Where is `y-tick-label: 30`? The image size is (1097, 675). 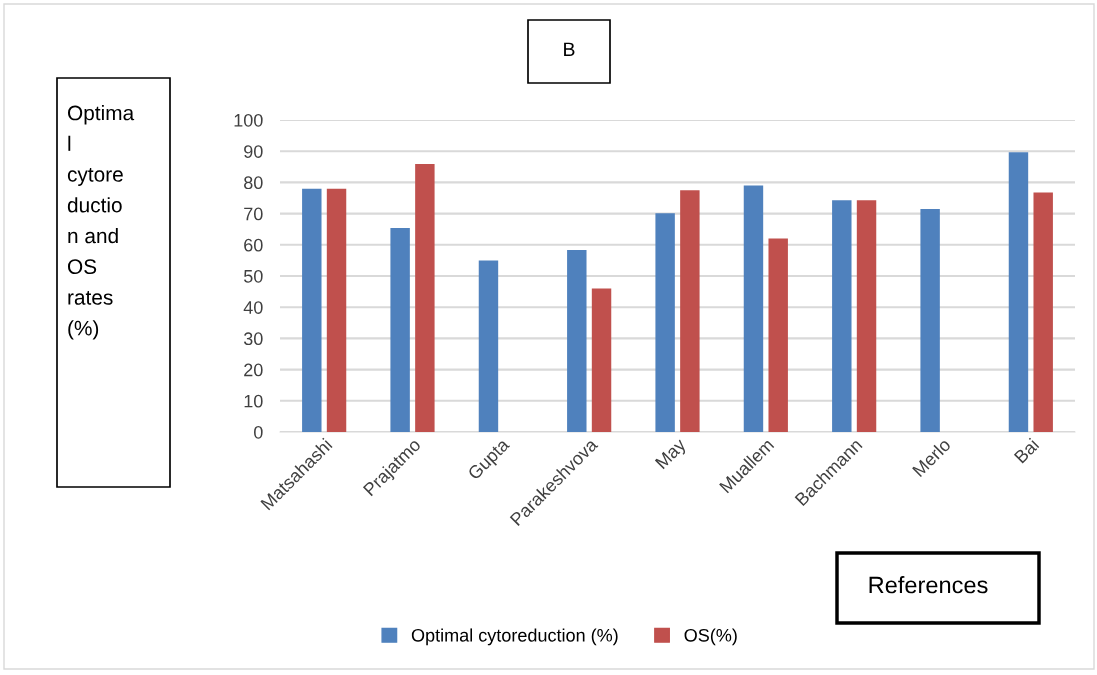
y-tick-label: 30 is located at coordinates (253, 339).